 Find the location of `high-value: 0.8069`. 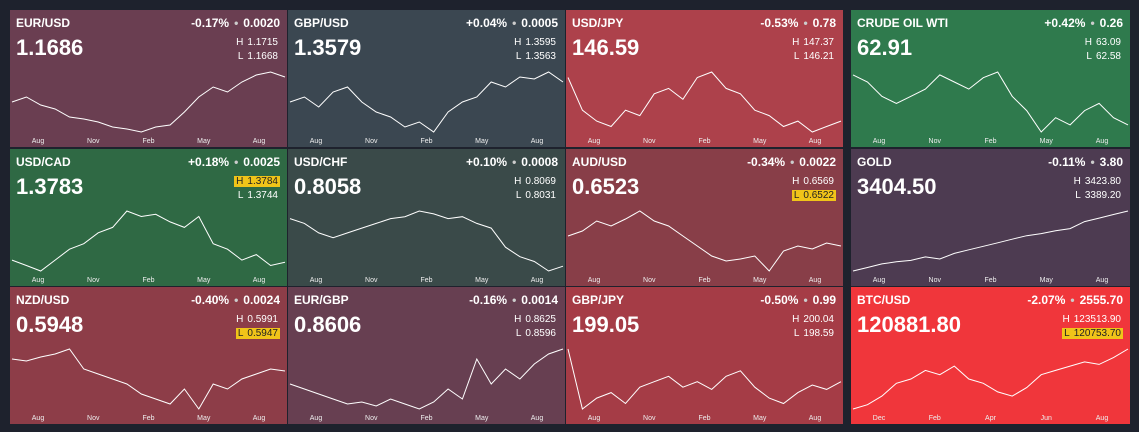

high-value: 0.8069 is located at coordinates (540, 181).